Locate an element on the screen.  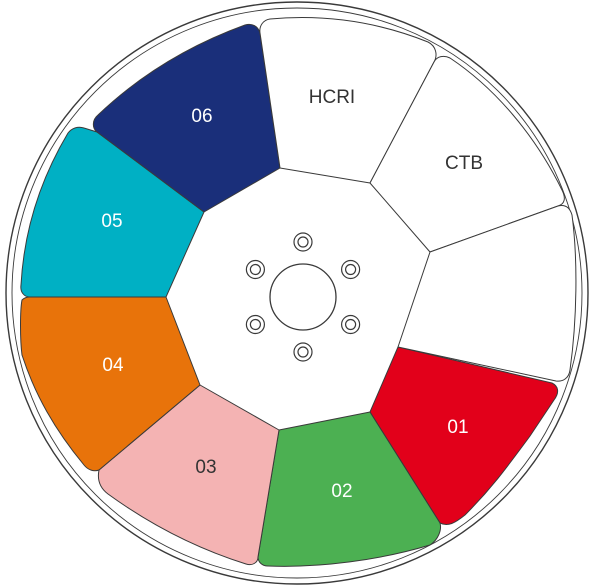
hub-center-hole is located at coordinates (303, 297).